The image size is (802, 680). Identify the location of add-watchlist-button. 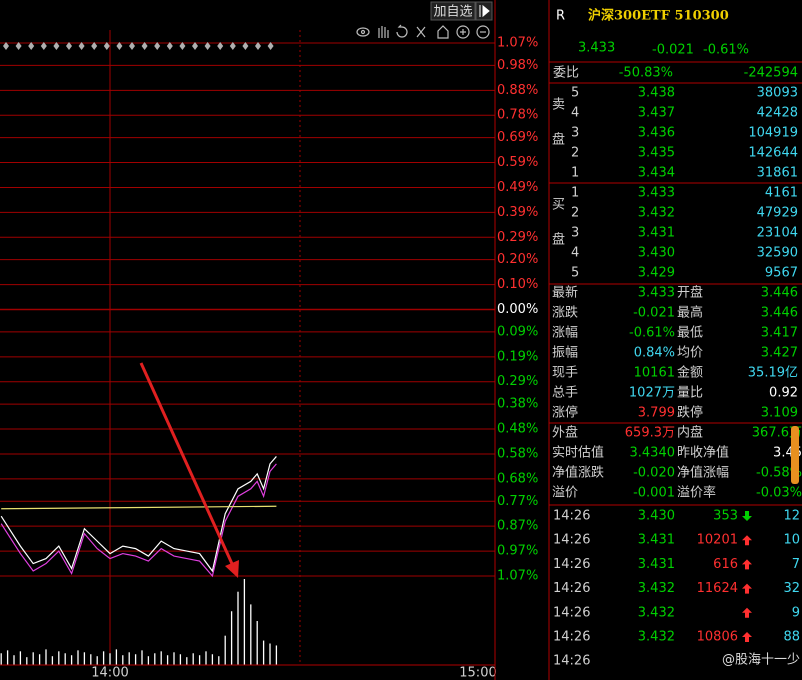
(453, 11).